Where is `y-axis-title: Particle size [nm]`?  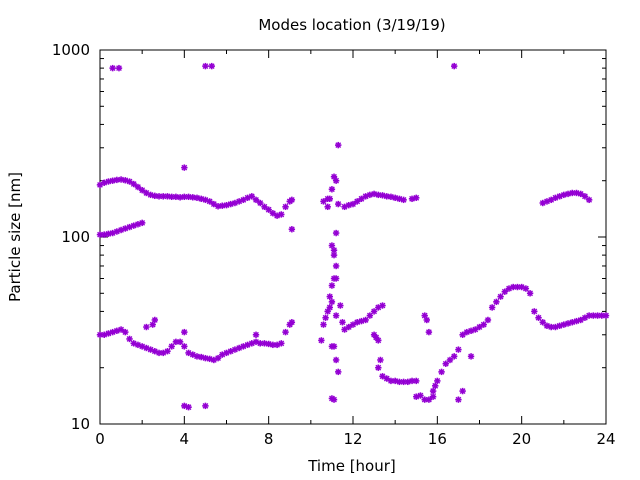 y-axis-title: Particle size [nm] is located at coordinates (15, 237).